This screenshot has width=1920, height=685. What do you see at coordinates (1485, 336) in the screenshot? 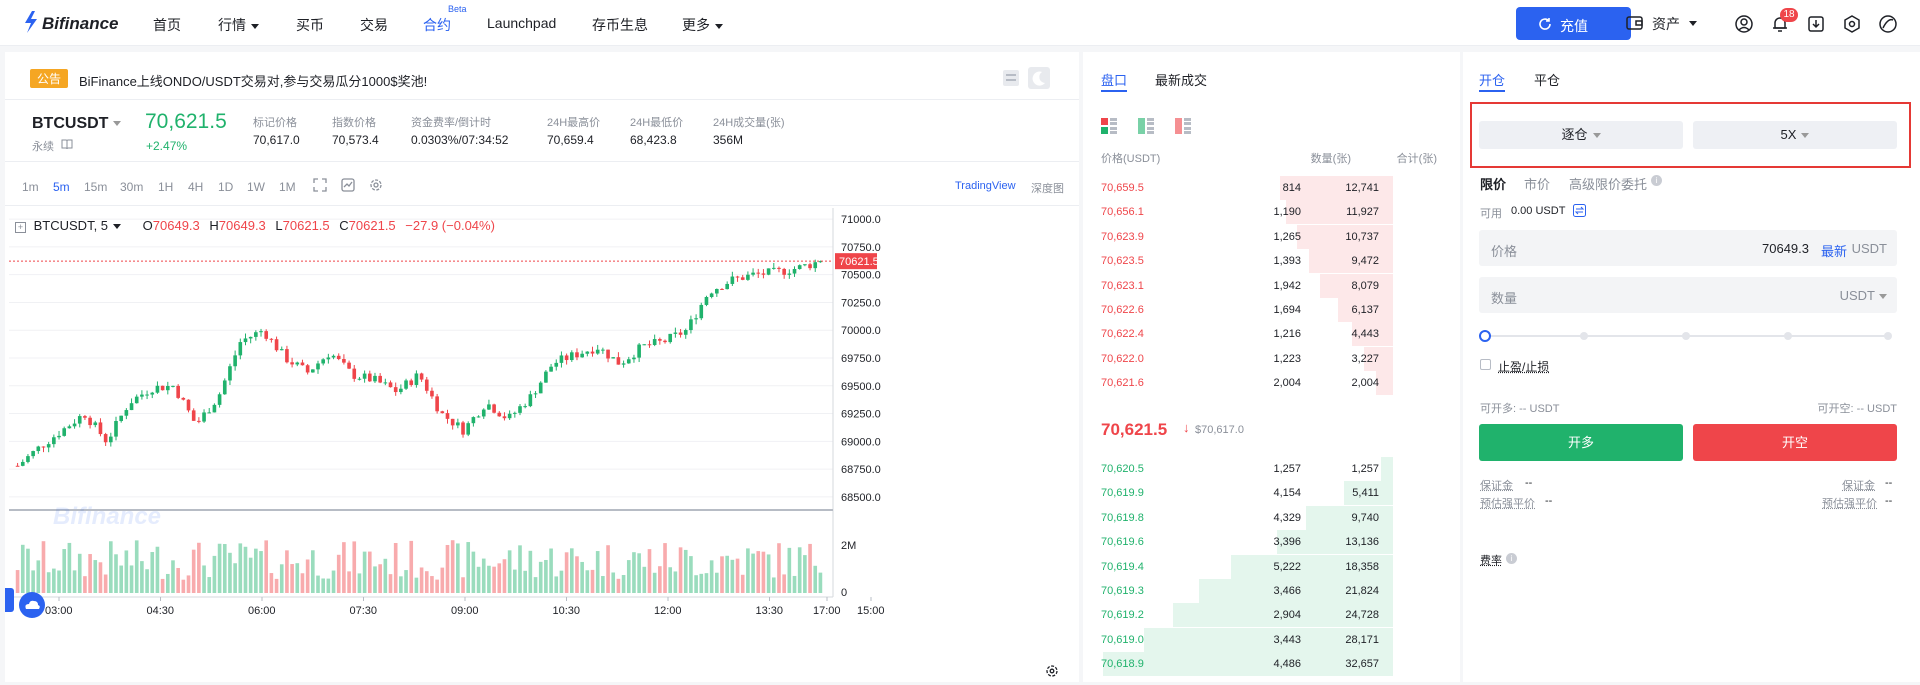
I see `slider-handle` at bounding box center [1485, 336].